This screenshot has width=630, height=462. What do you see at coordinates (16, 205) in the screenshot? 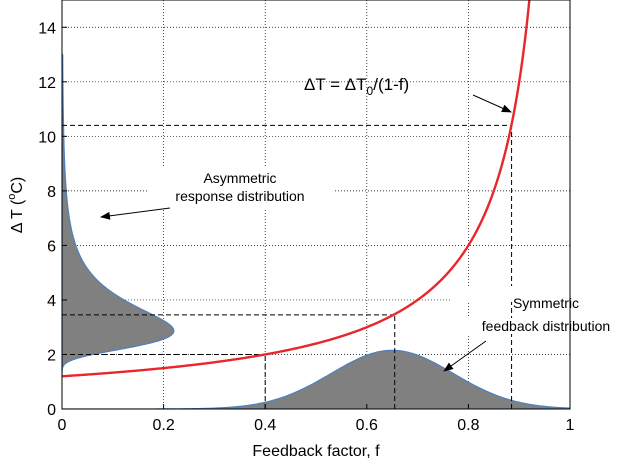
I see `y-axis-label: Δ T (oC)` at bounding box center [16, 205].